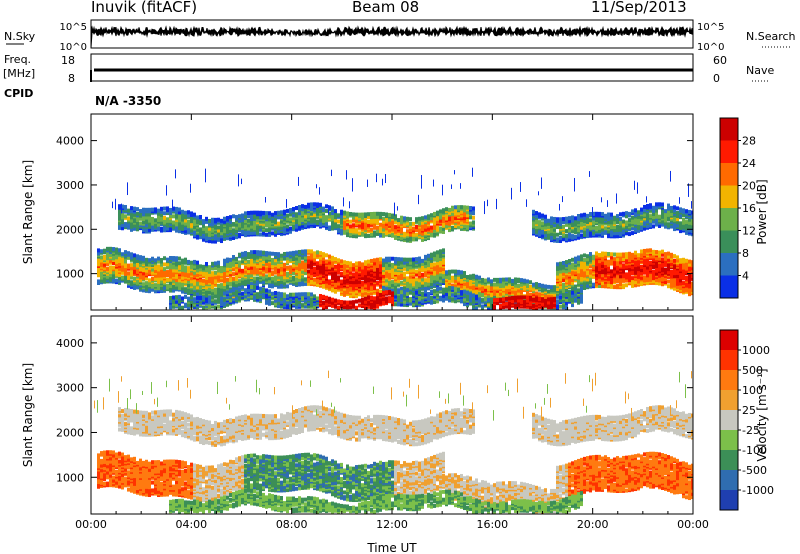  Describe the element at coordinates (73, 27) in the screenshot. I see `nsky-tick-top: 10^5` at that location.